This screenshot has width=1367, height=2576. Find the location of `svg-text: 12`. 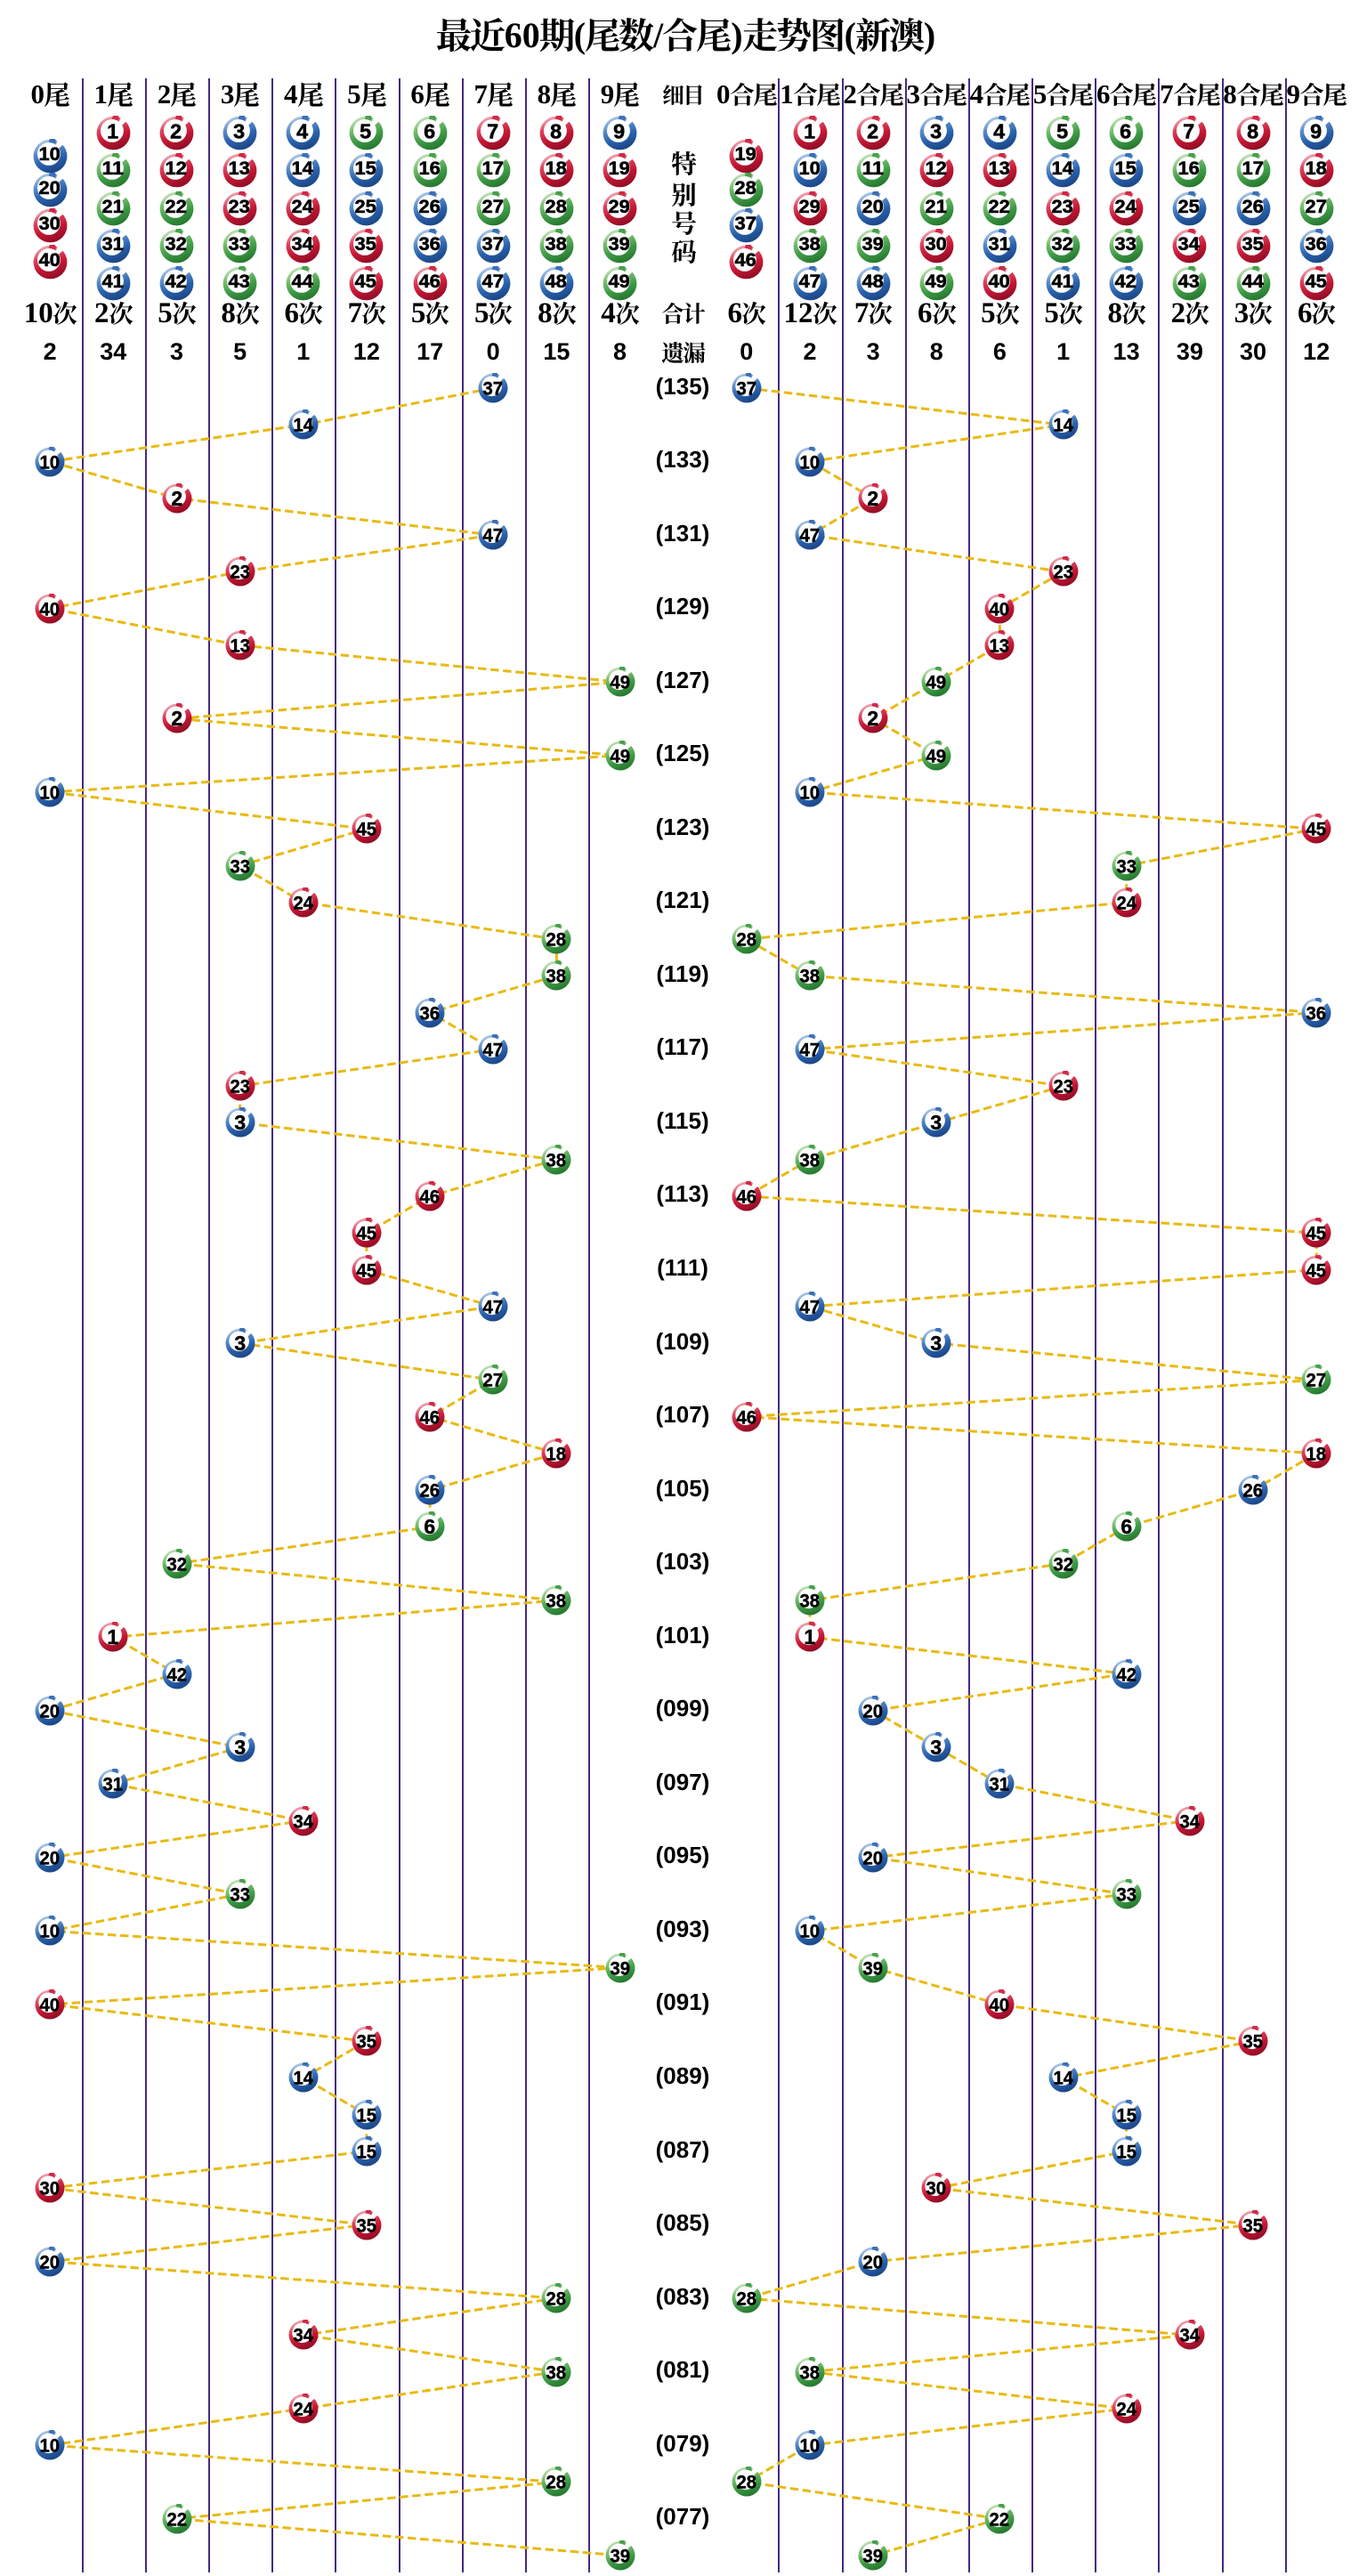

svg-text: 12 is located at coordinates (175, 168).